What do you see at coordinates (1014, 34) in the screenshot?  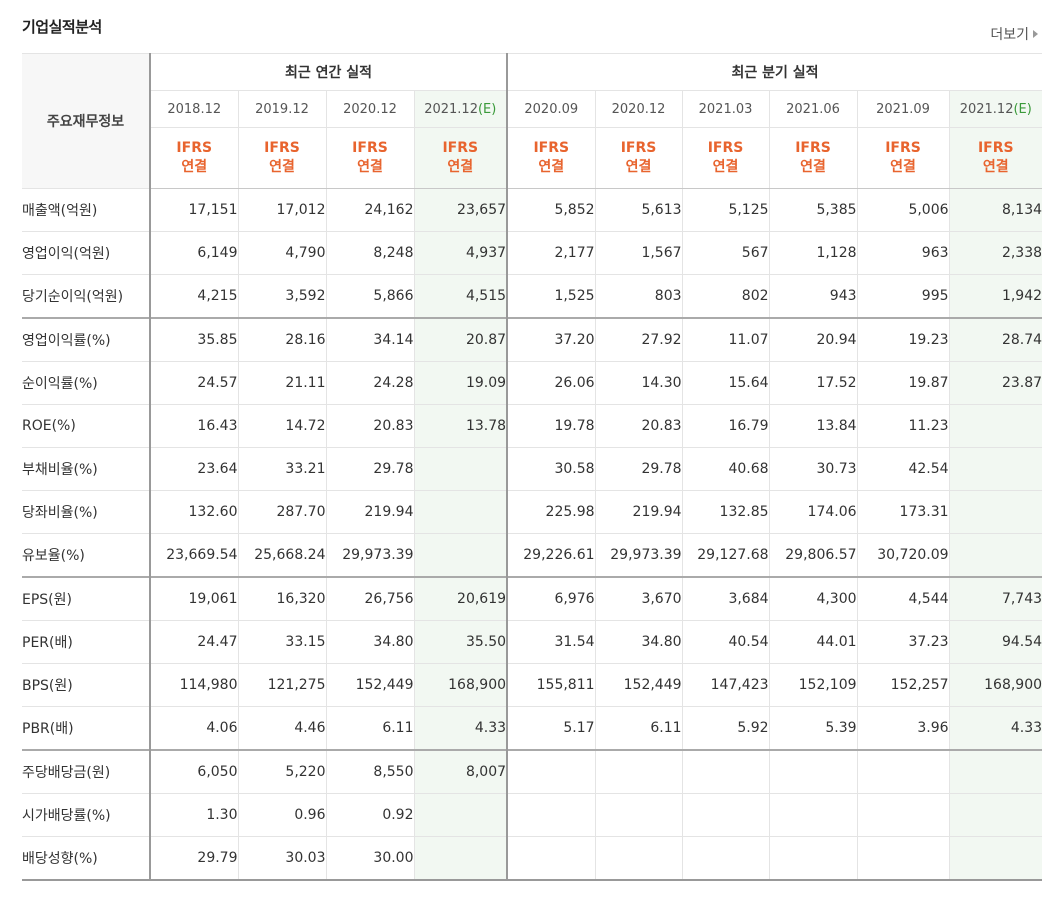 I see `more-link: 더보기` at bounding box center [1014, 34].